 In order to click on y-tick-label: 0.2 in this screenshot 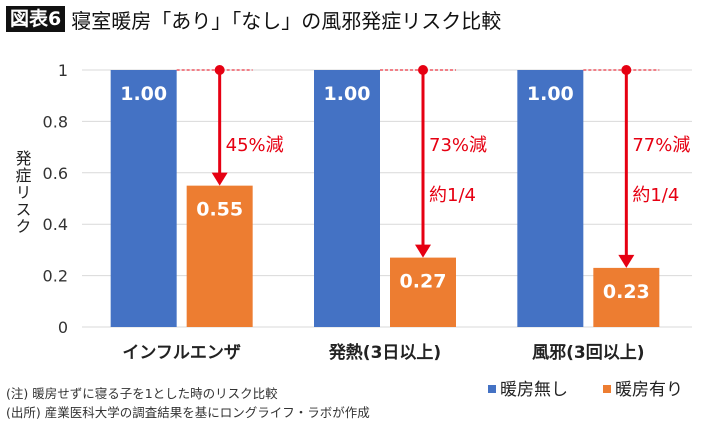, I will do `click(55, 276)`.